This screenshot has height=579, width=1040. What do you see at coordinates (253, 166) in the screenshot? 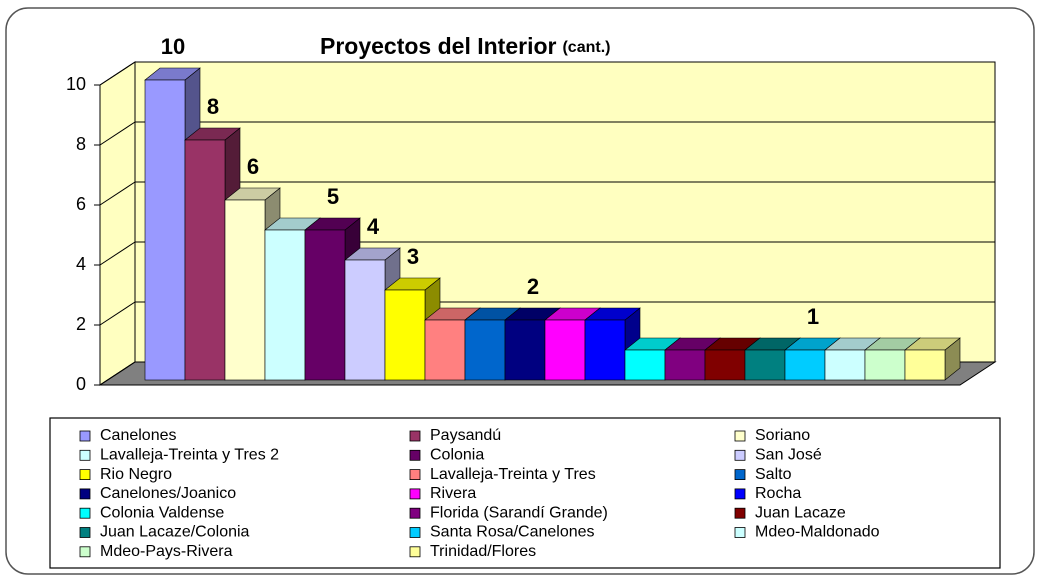
I see `data-label: 6` at bounding box center [253, 166].